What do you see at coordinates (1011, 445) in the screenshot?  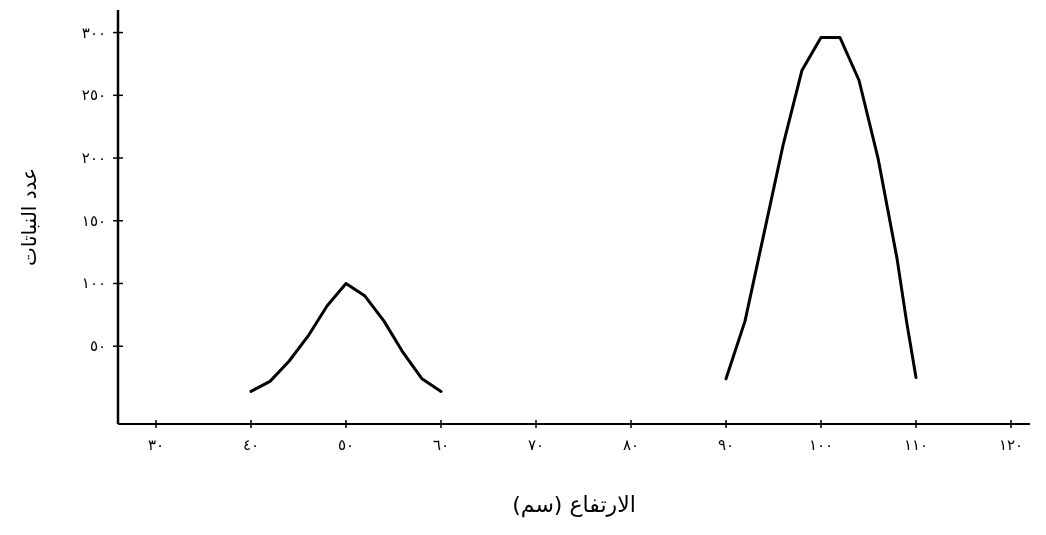 I see `x-tick-label: ١٢٠` at bounding box center [1011, 445].